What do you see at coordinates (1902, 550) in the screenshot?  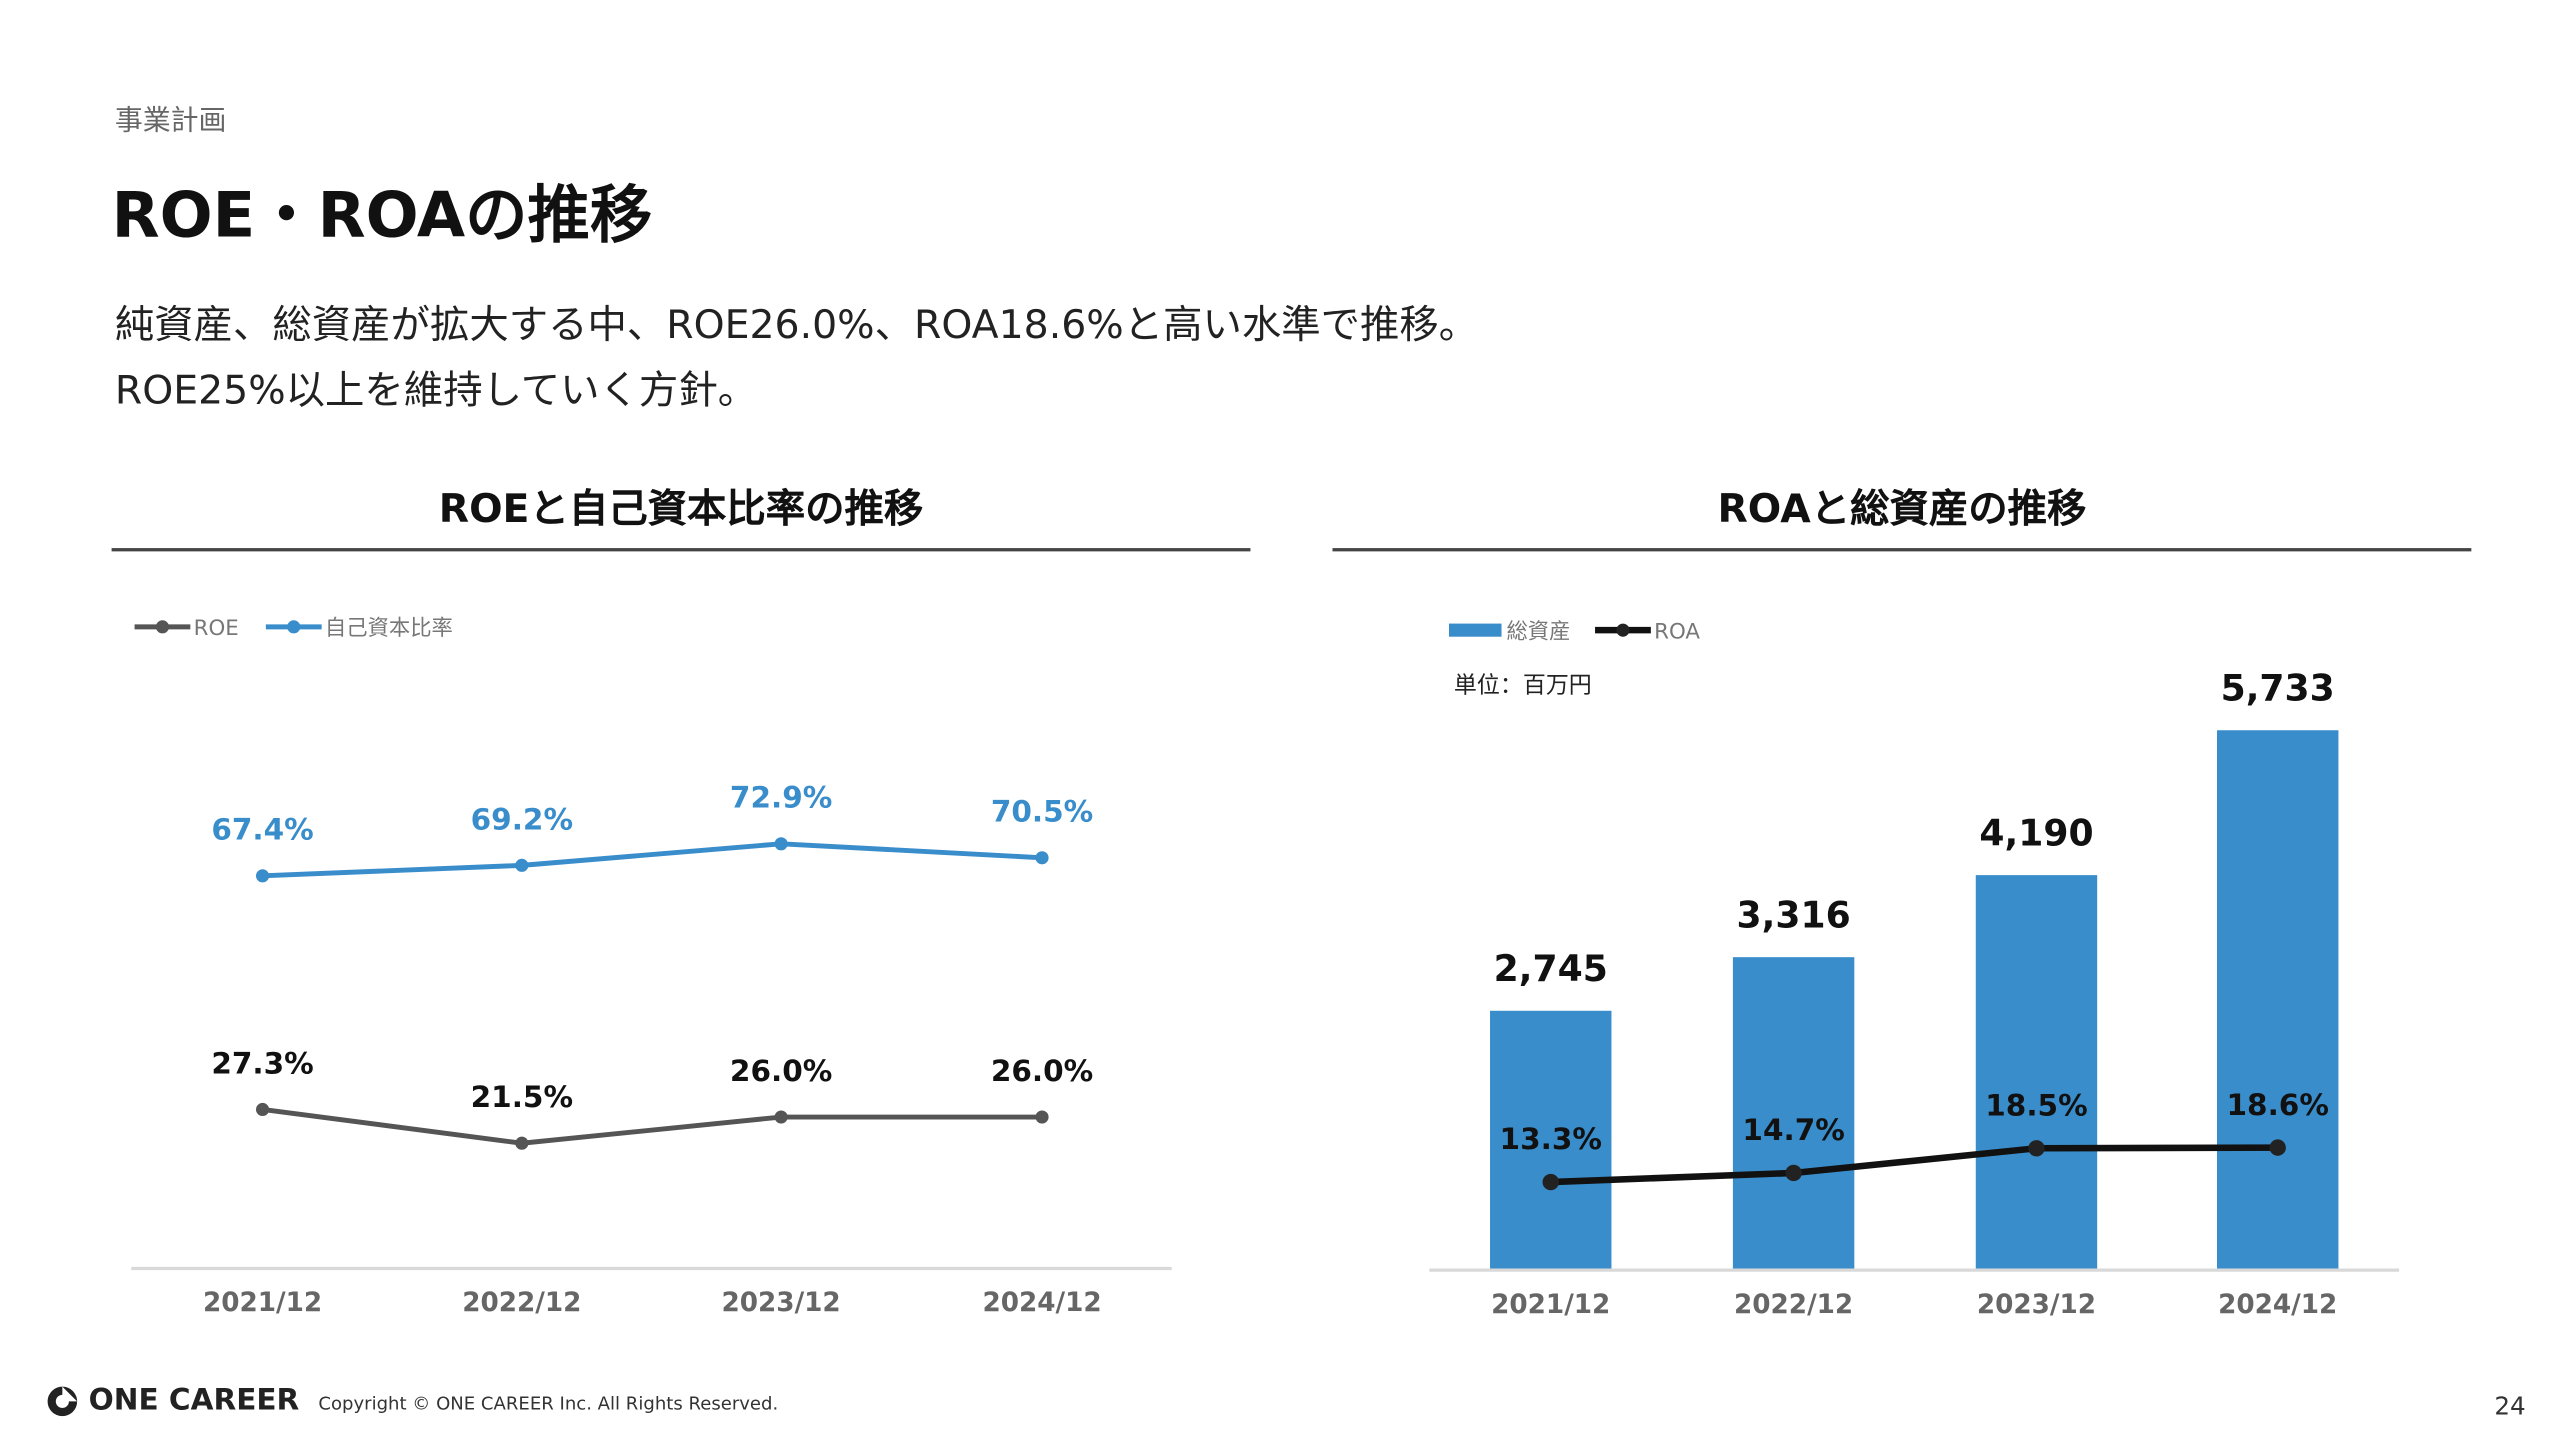 I see `right-divider` at bounding box center [1902, 550].